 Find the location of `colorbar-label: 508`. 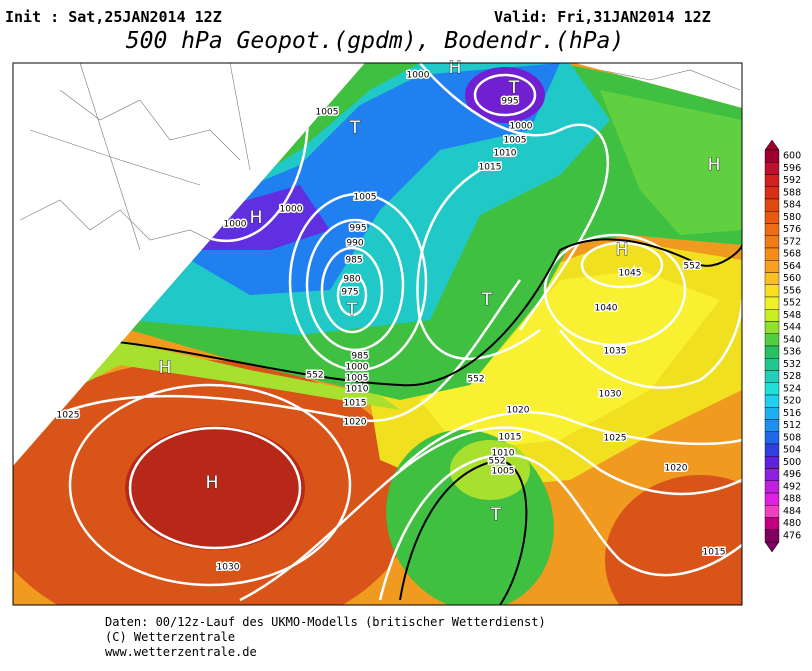

colorbar-label: 508 is located at coordinates (792, 437).